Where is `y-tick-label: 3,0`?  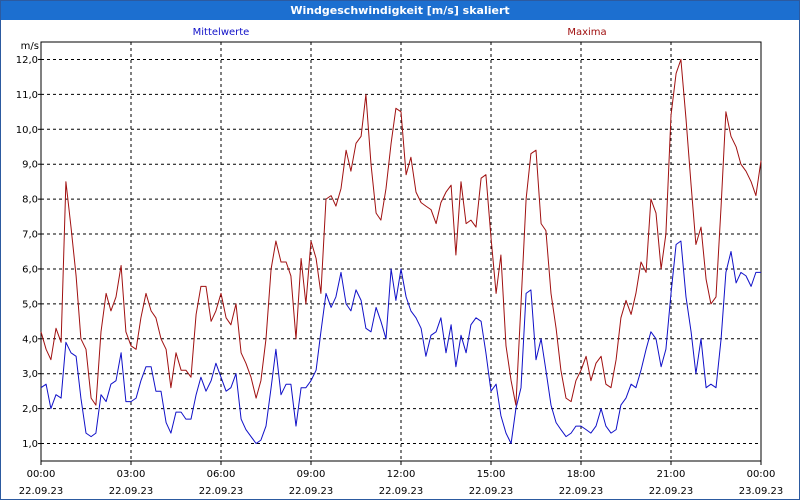
y-tick-label: 3,0 is located at coordinates (30, 374).